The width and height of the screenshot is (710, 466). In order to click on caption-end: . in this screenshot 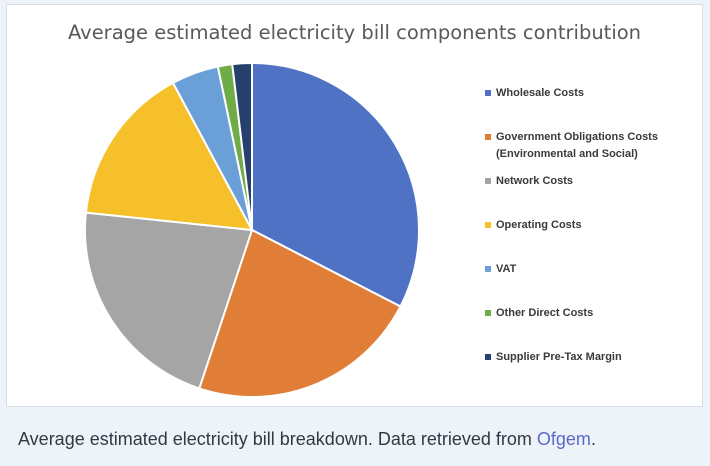, I will do `click(593, 439)`.